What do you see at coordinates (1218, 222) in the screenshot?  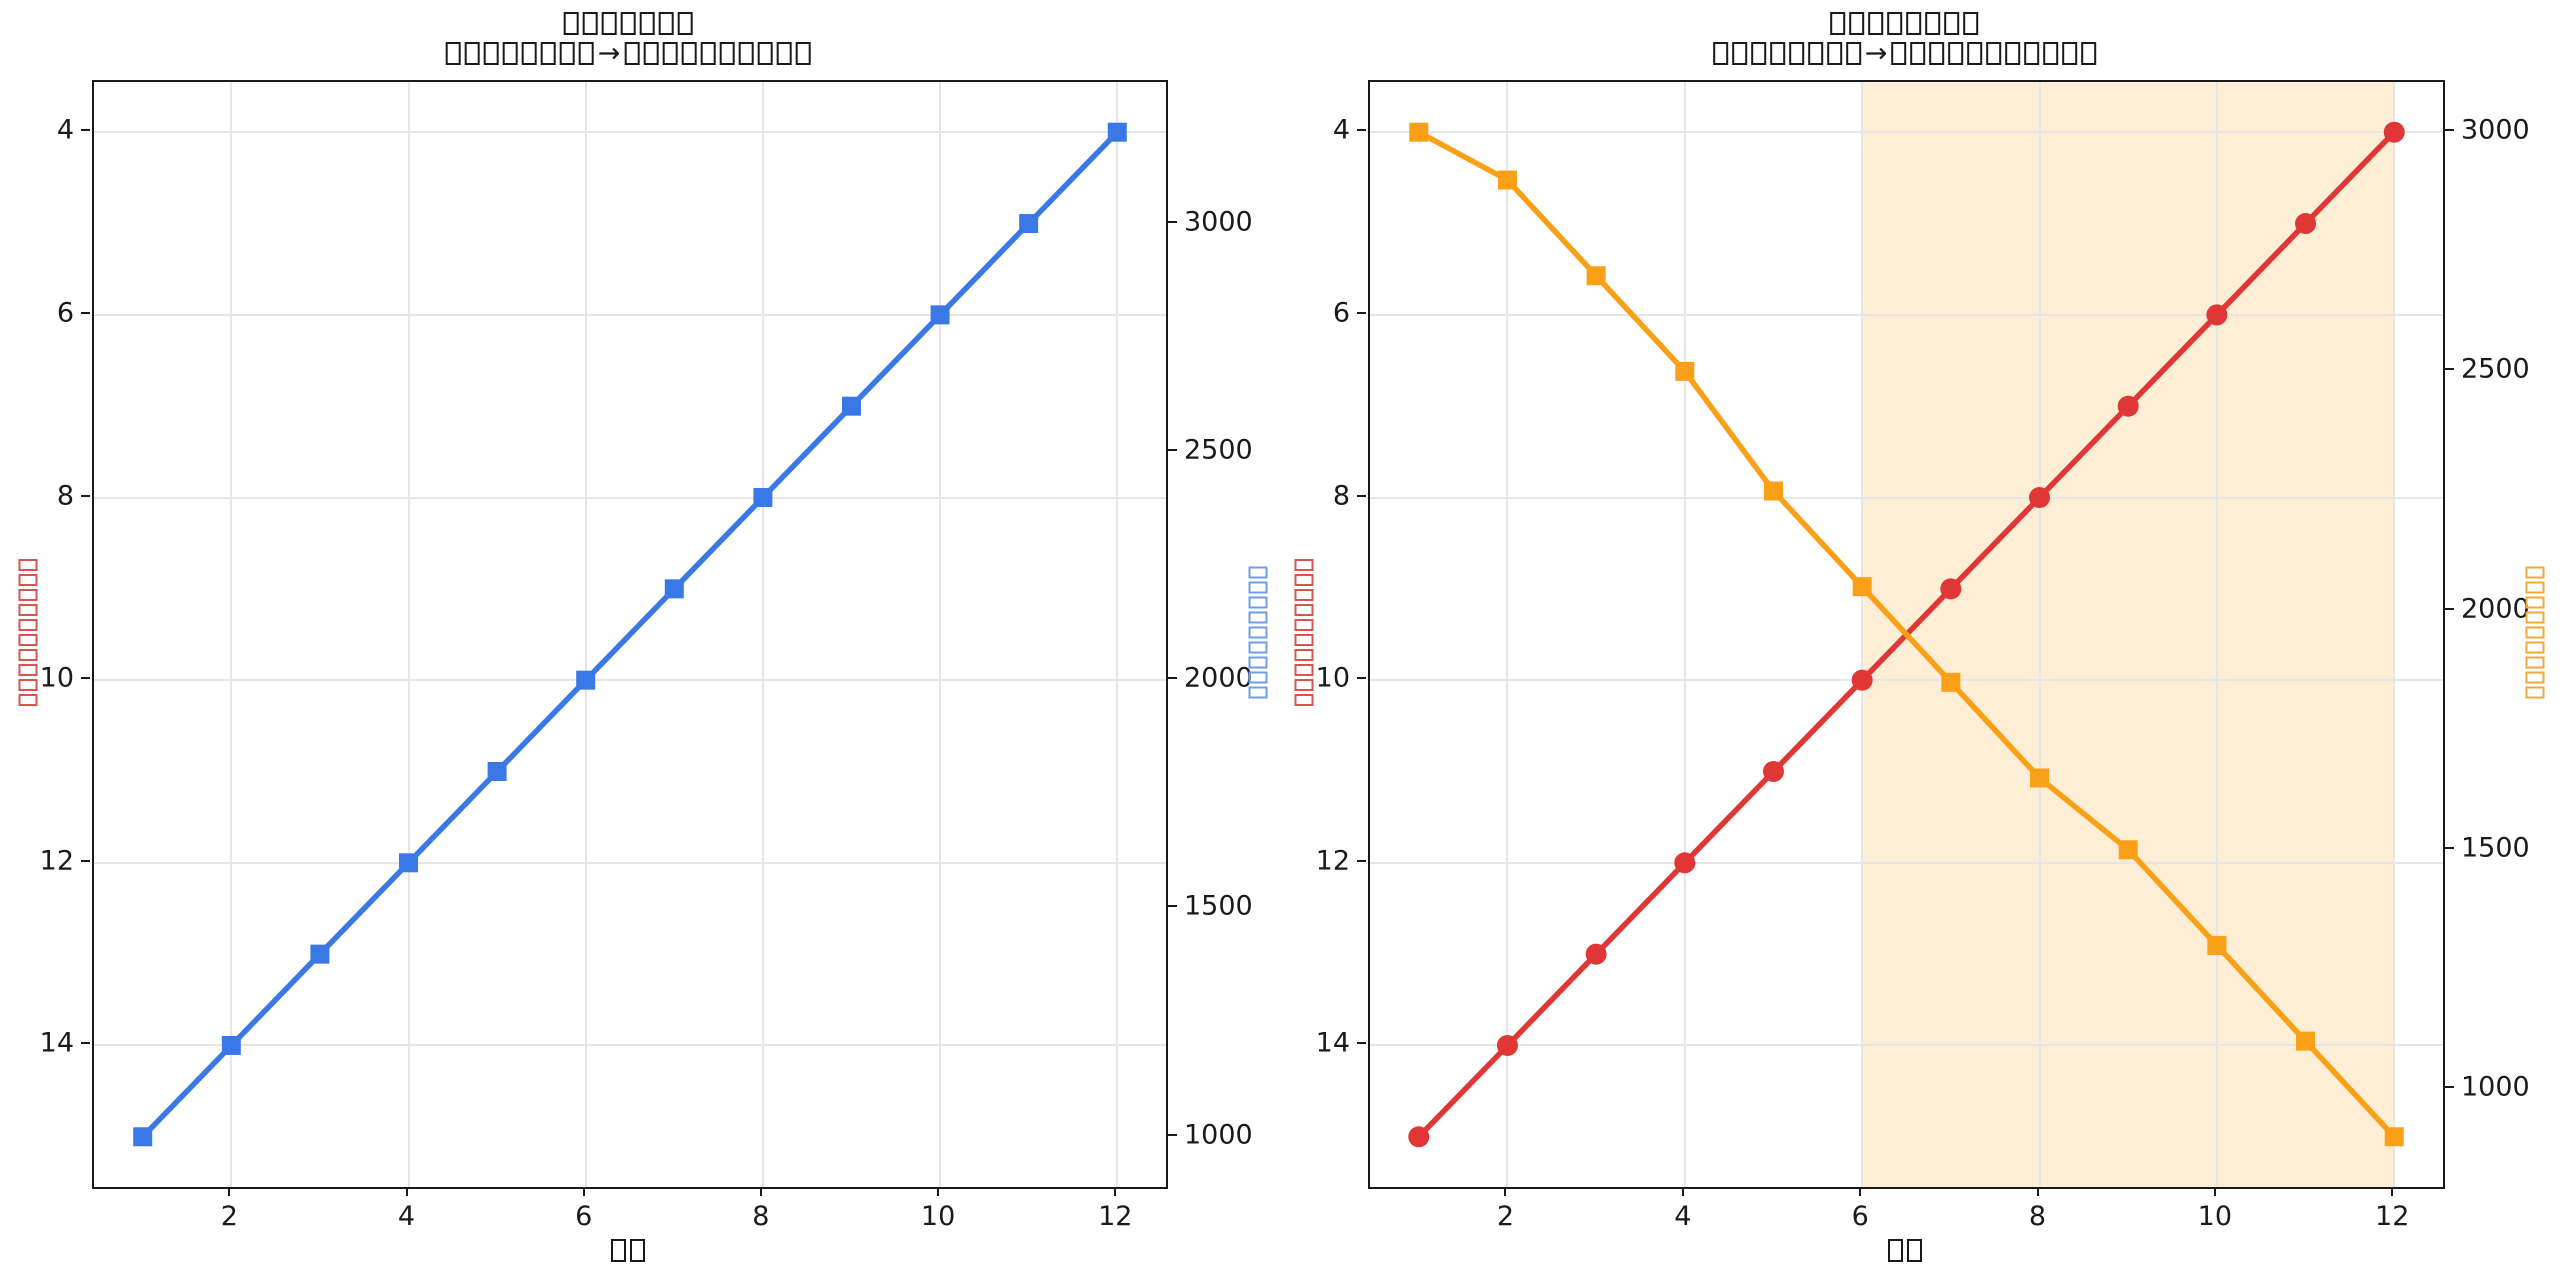 I see `y-right-tick-label: 3000` at bounding box center [1218, 222].